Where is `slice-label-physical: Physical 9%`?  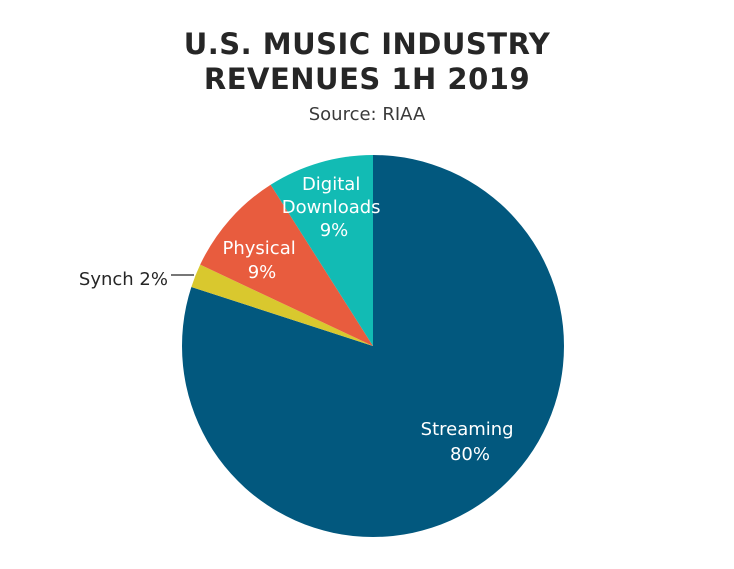
slice-label-physical: Physical 9% is located at coordinates (262, 260).